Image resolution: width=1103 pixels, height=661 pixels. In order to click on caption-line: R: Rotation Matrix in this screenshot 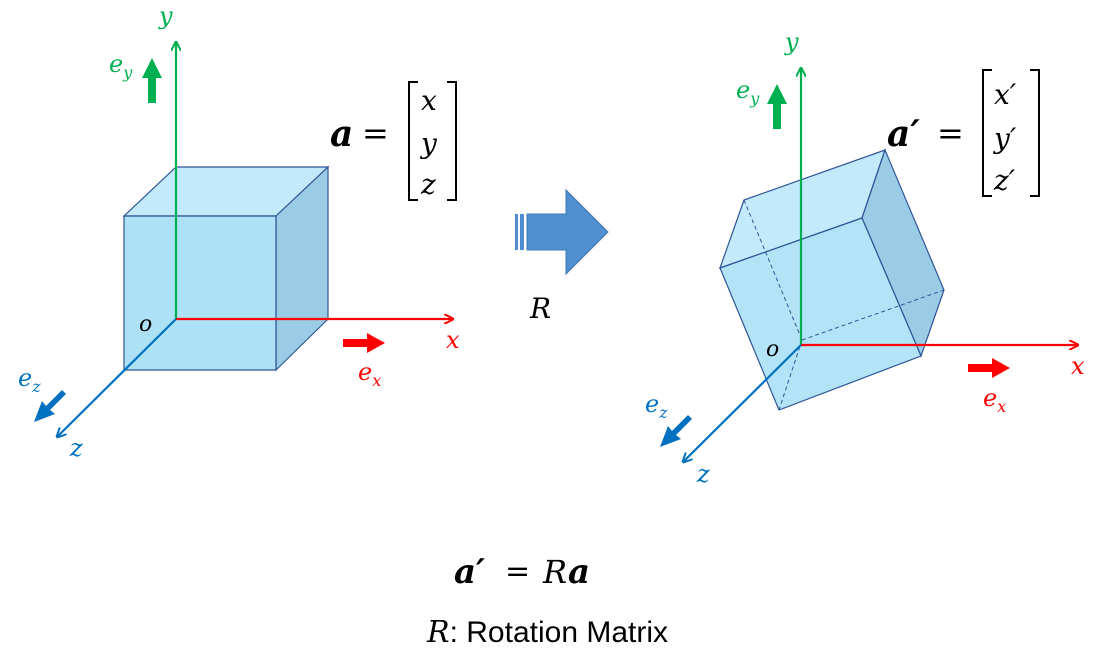, I will do `click(547, 632)`.